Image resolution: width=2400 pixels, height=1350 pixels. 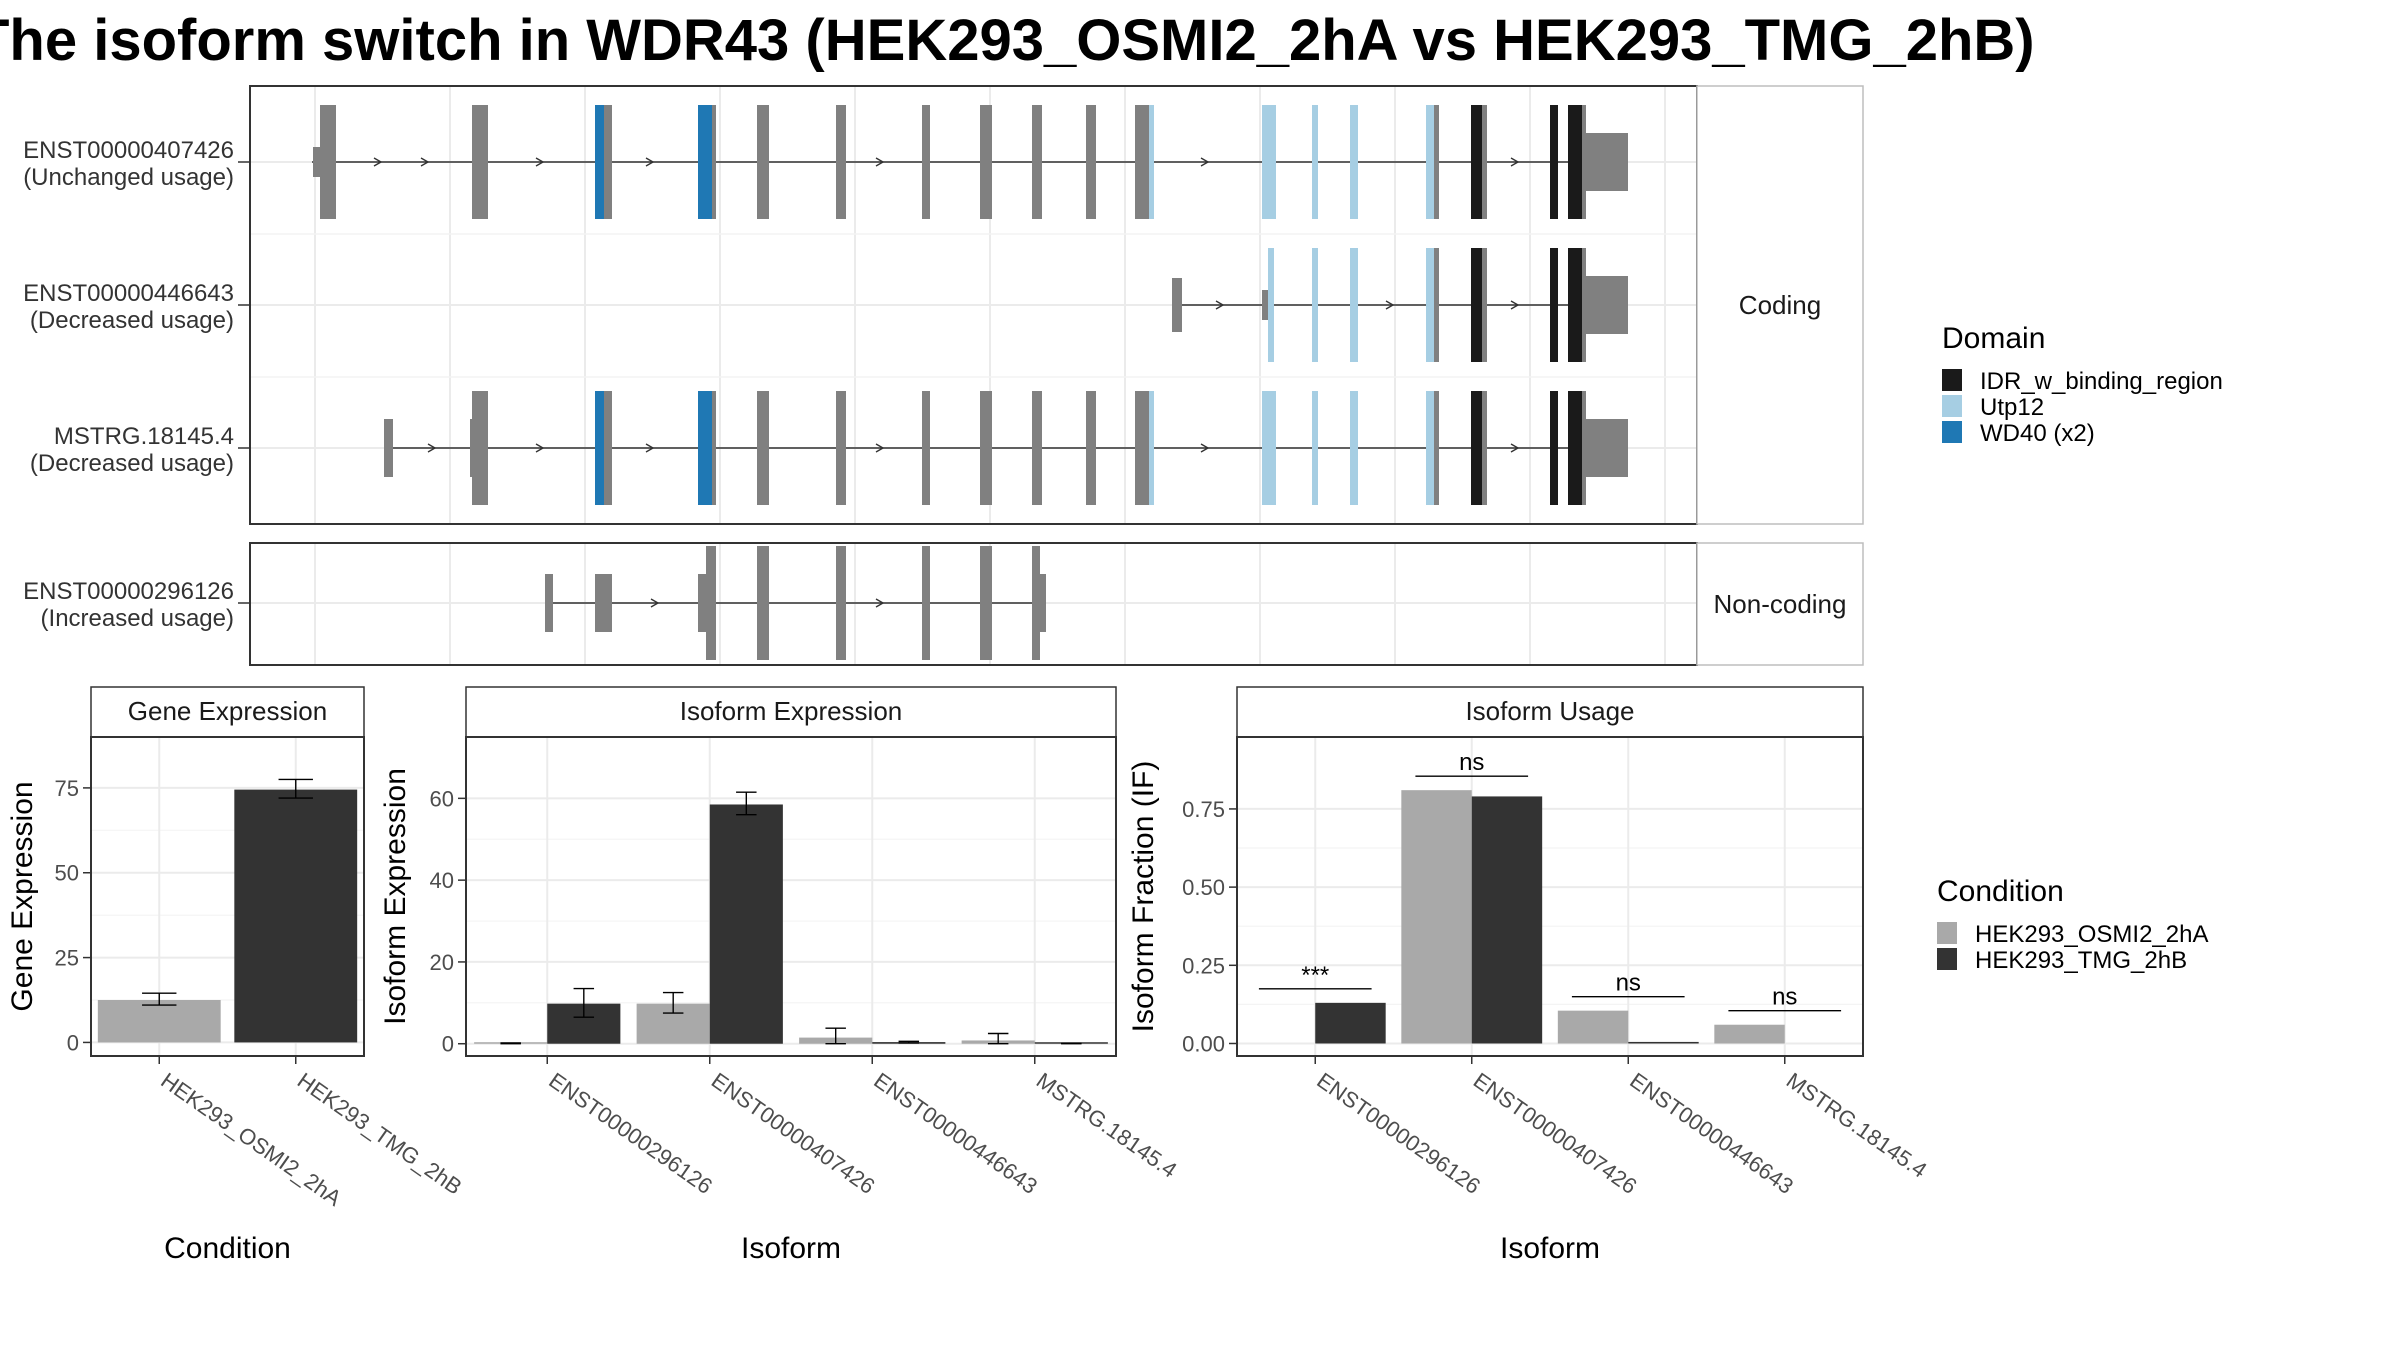 What do you see at coordinates (1952, 380) in the screenshot?
I see `domain-legend-swatch-idr` at bounding box center [1952, 380].